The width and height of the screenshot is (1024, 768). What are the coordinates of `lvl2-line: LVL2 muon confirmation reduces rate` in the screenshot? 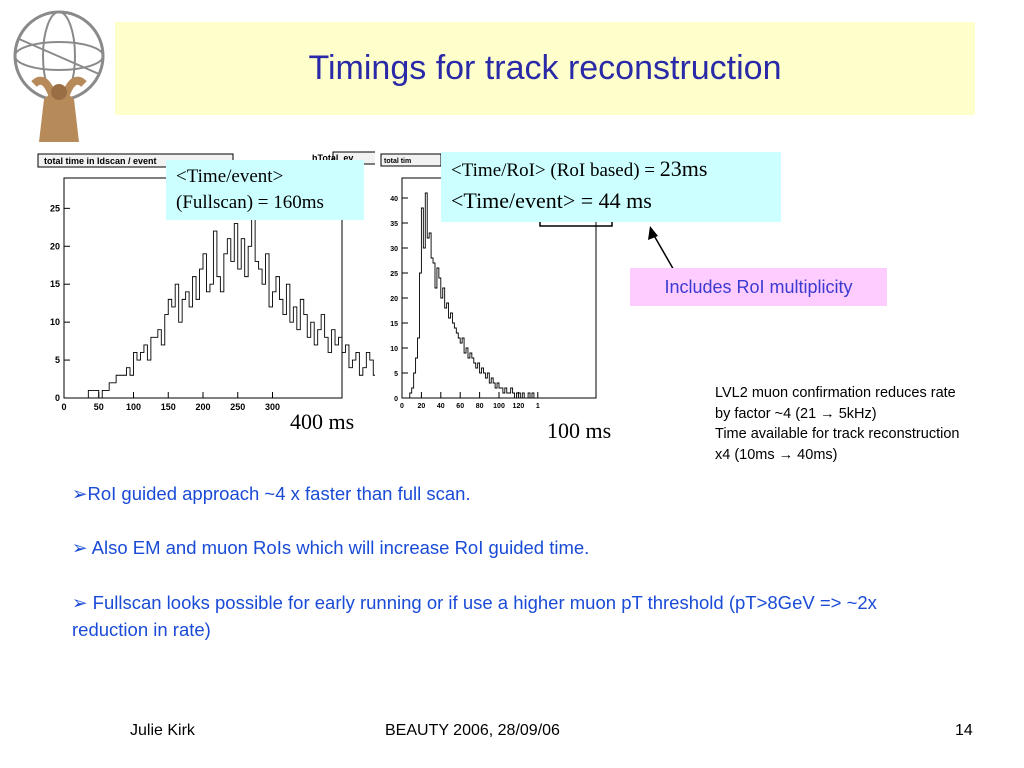 It's located at (835, 393).